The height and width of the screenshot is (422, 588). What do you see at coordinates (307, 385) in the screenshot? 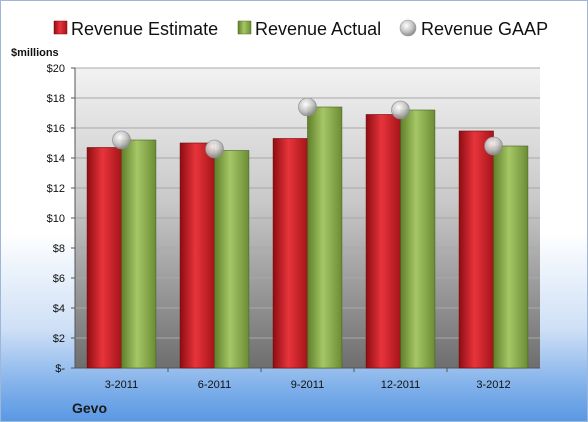
I see `x-tick-label: 9-2011` at bounding box center [307, 385].